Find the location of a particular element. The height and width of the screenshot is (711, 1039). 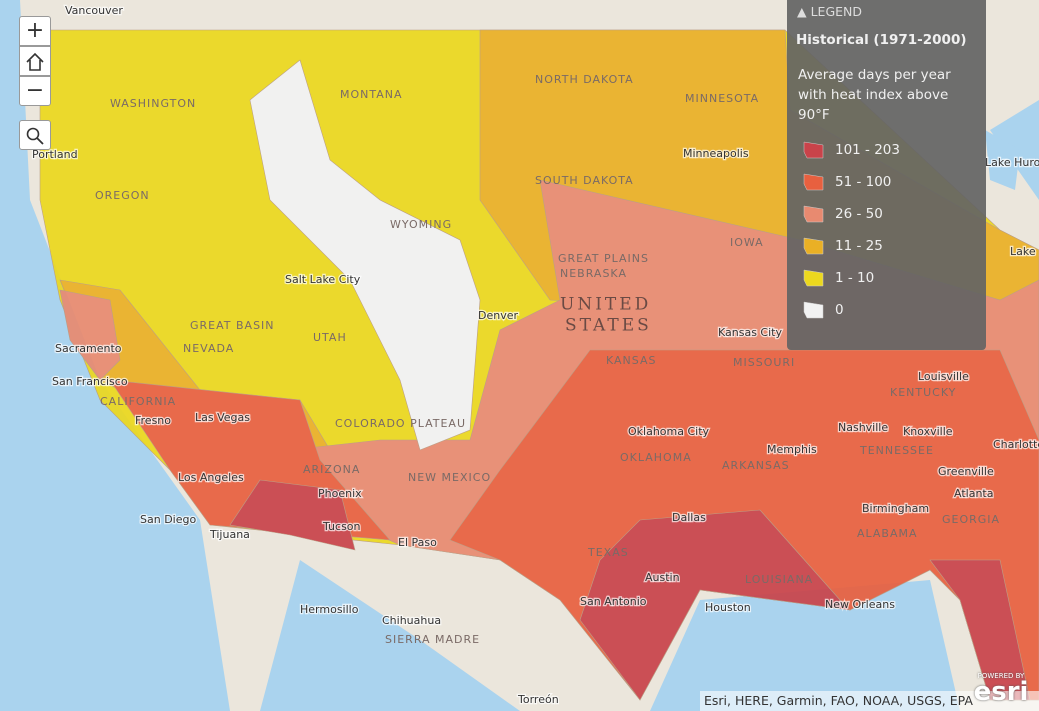

home-button is located at coordinates (35, 61).